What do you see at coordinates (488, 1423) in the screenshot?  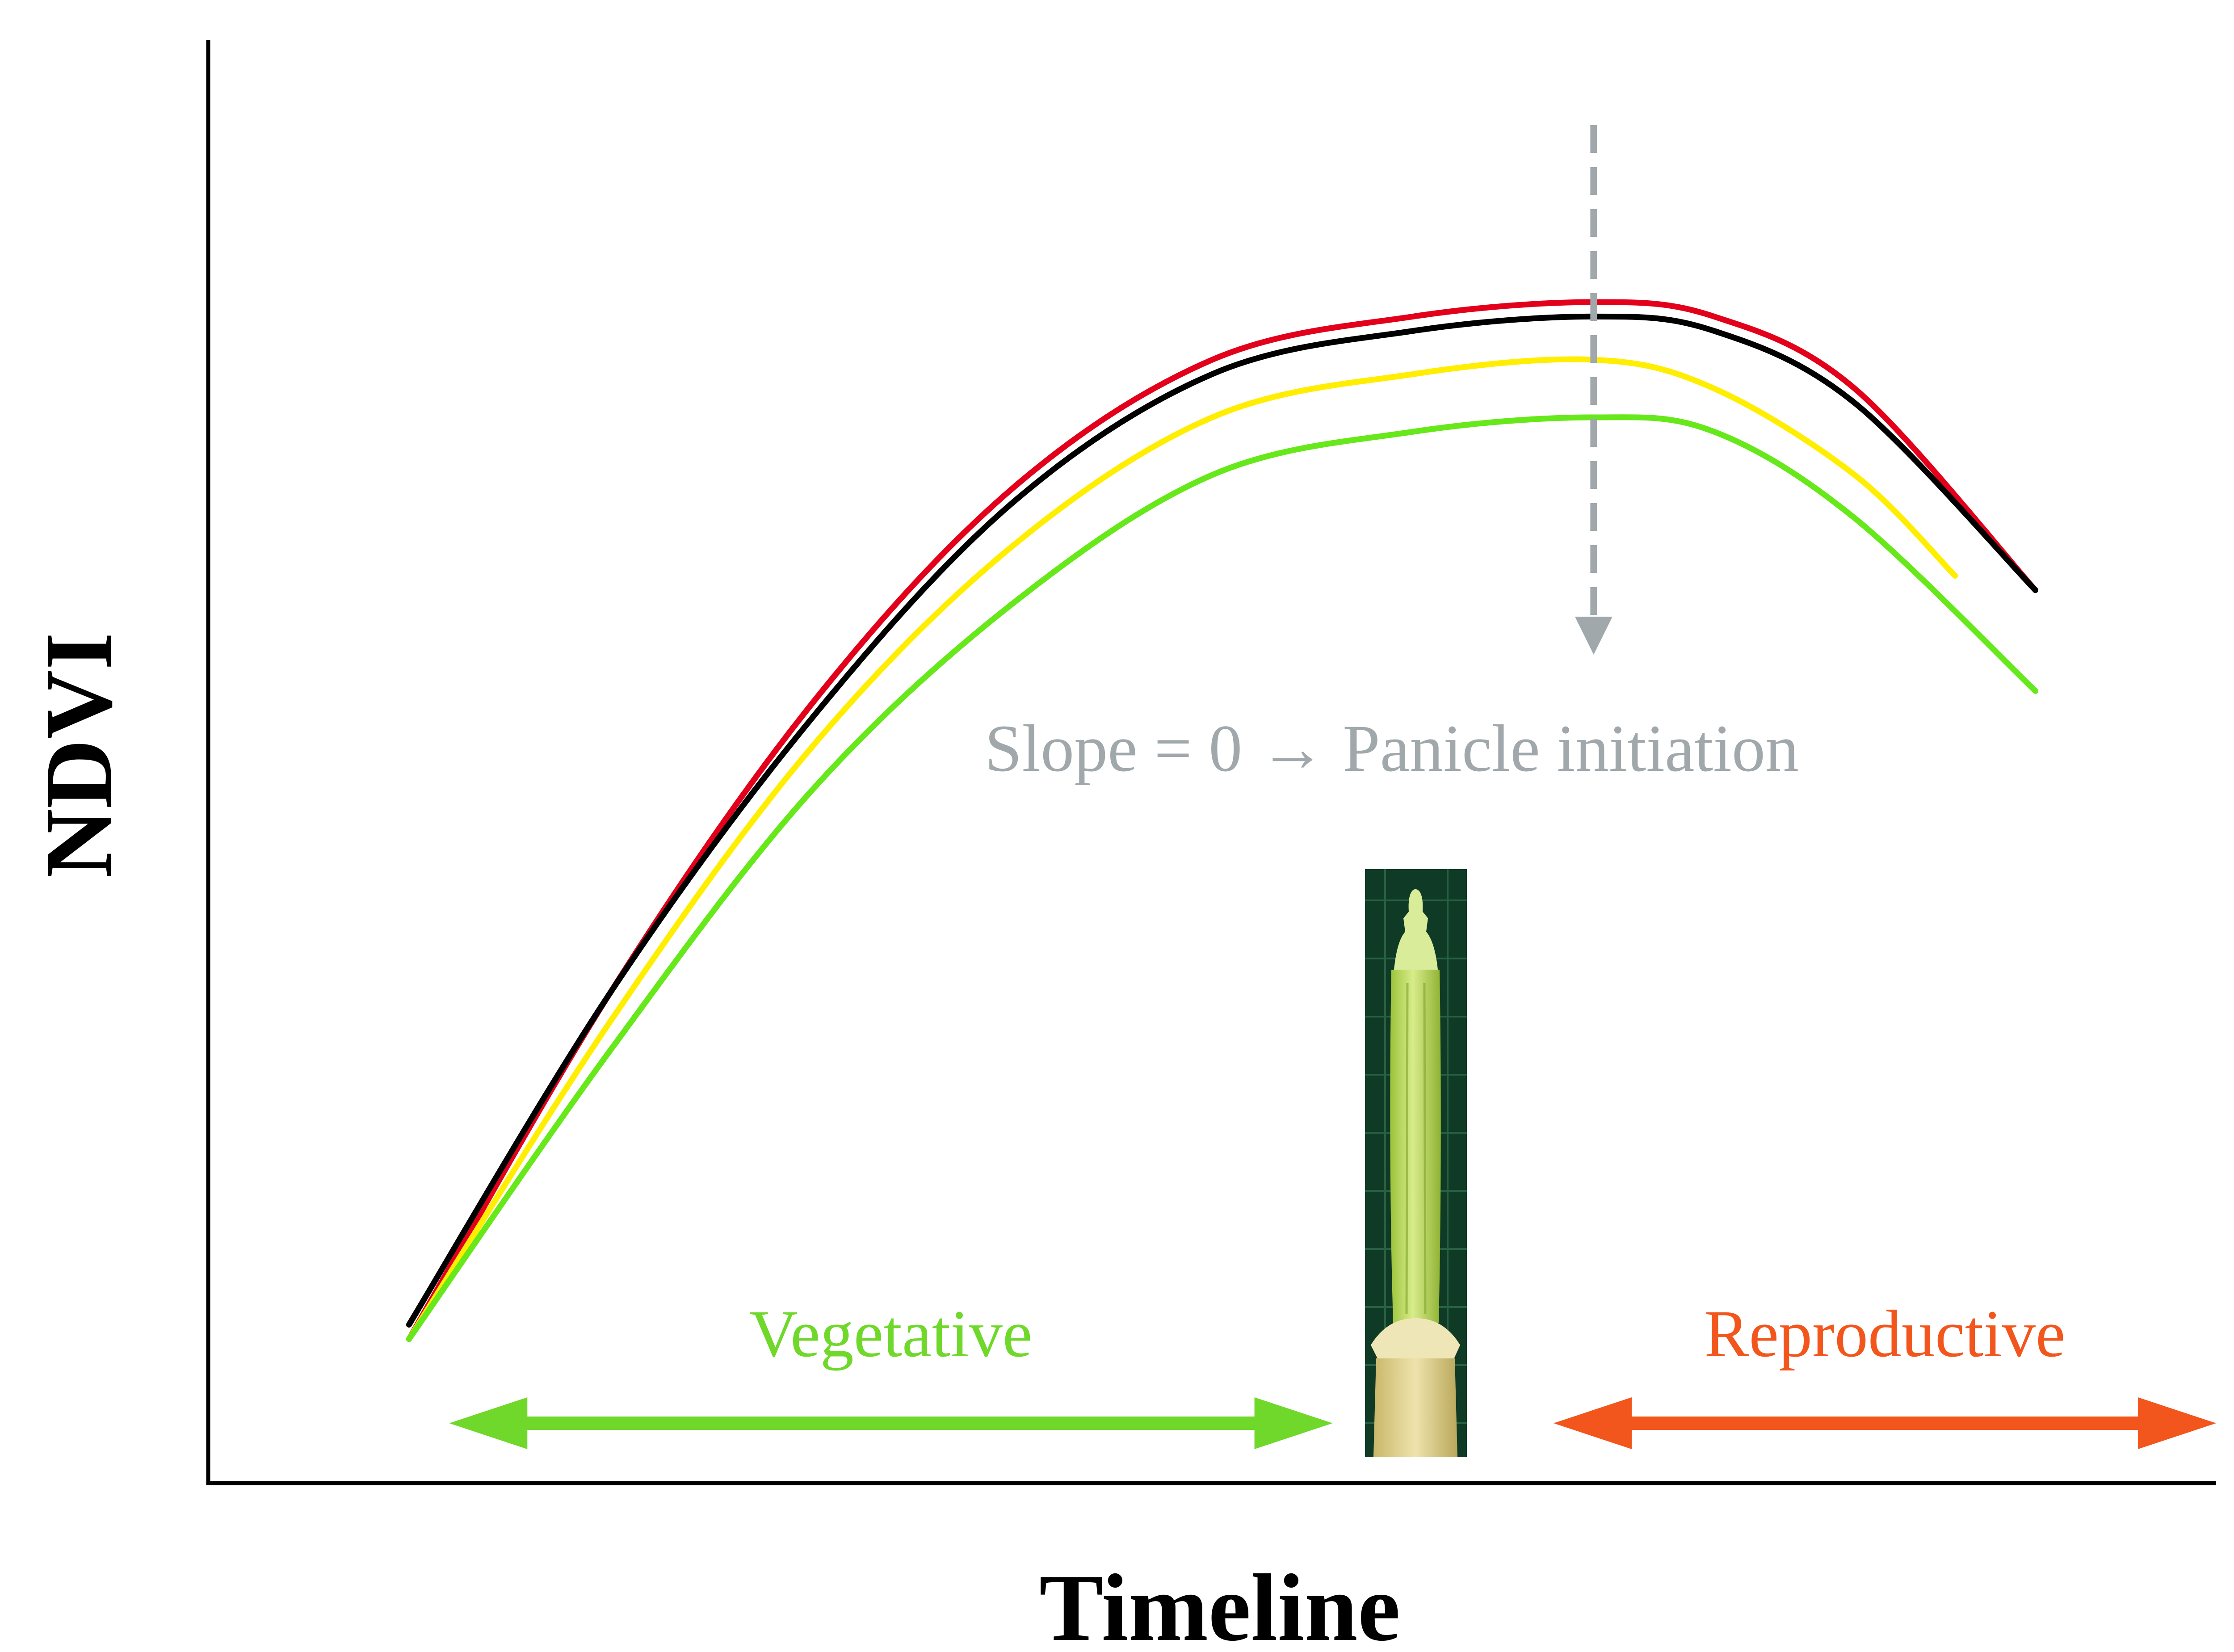 I see `vegetative-arrow-left-head` at bounding box center [488, 1423].